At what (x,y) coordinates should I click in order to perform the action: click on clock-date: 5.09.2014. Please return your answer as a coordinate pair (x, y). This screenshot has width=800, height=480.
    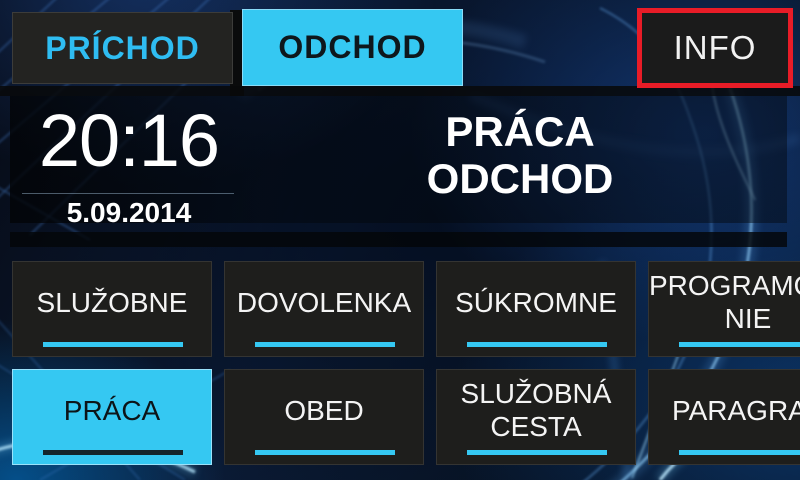
    Looking at the image, I should click on (129, 212).